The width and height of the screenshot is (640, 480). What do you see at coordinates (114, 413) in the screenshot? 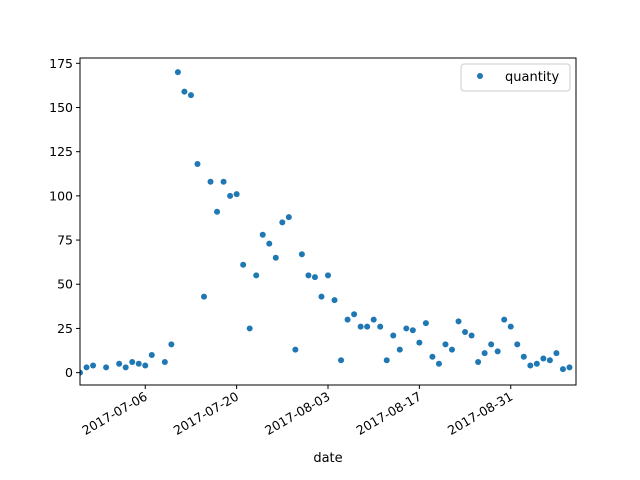
I see `x-tick-label: 2017-07-06` at bounding box center [114, 413].